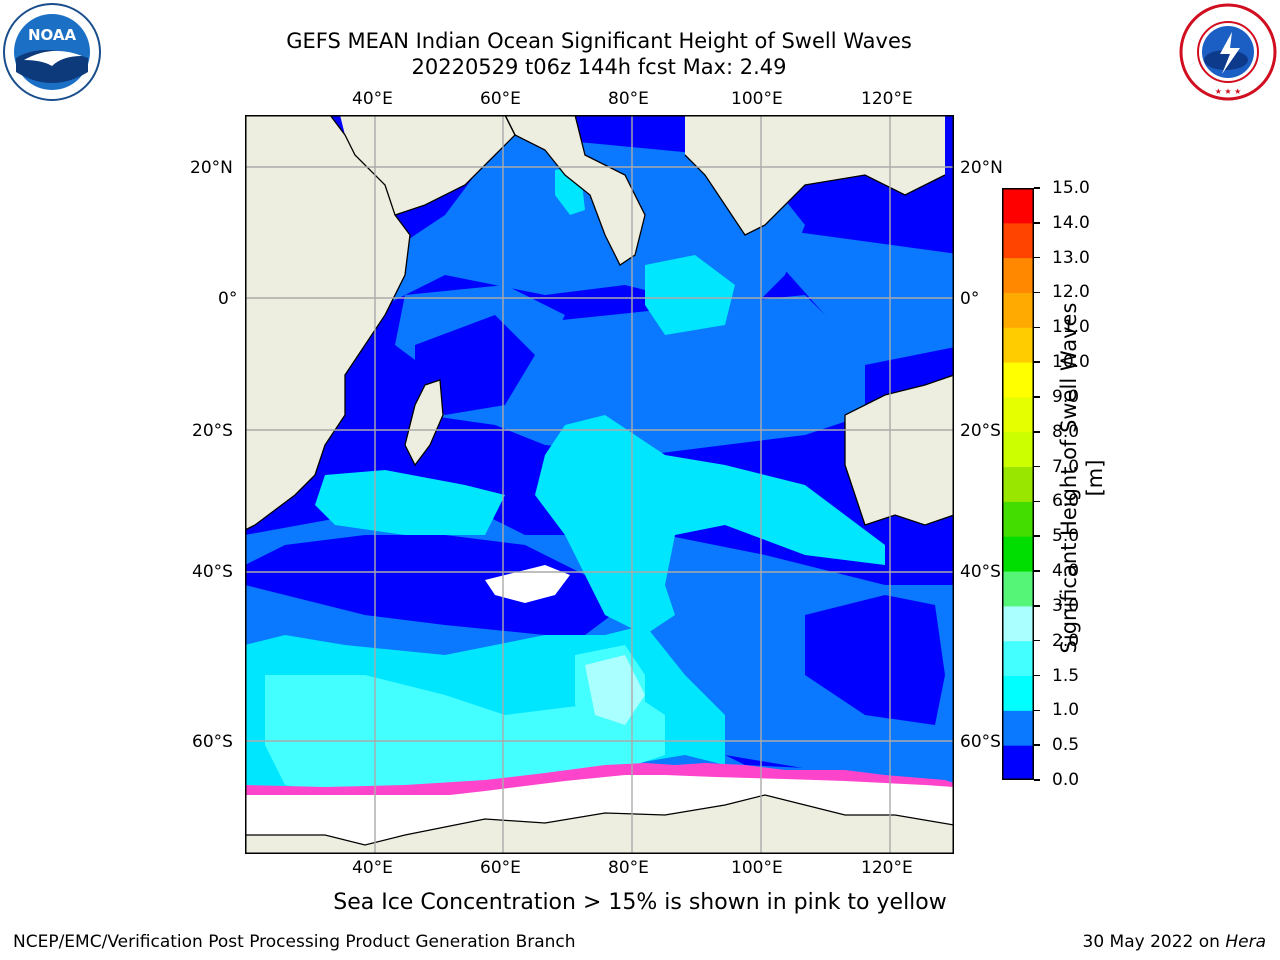 The width and height of the screenshot is (1280, 960). Describe the element at coordinates (212, 431) in the screenshot. I see `lat-label-left-20s: 20°S` at that location.